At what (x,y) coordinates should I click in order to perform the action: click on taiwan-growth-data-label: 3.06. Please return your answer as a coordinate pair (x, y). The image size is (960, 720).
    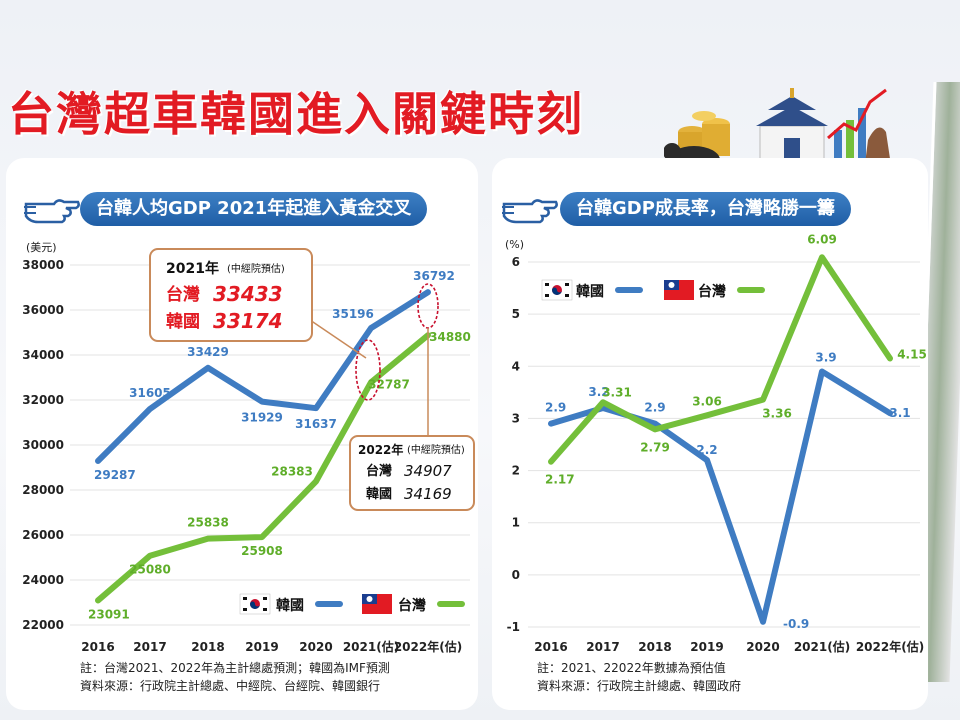
    Looking at the image, I should click on (707, 401).